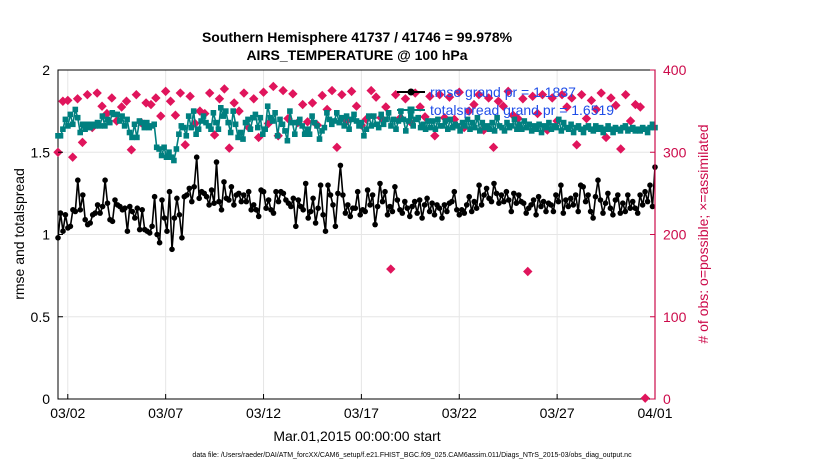  What do you see at coordinates (522, 110) in the screenshot?
I see `legend-spread-label: totalspread grand pr = 1.6519` at bounding box center [522, 110].